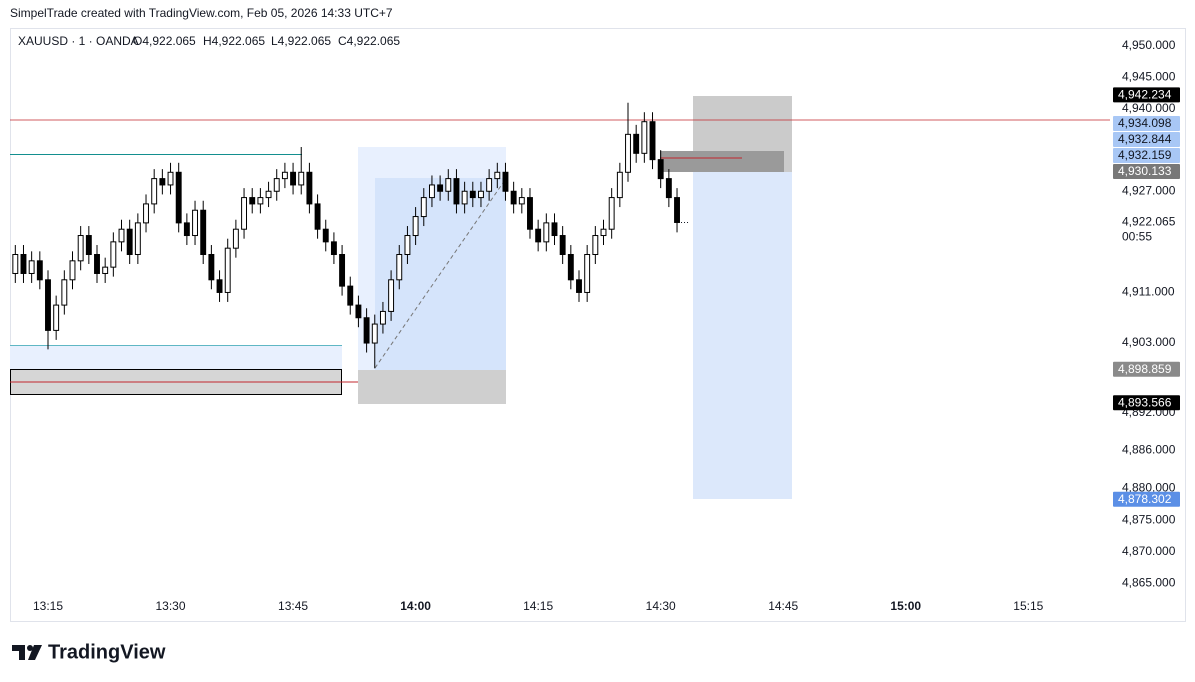  What do you see at coordinates (48, 606) in the screenshot?
I see `x-tick-label: 13:15` at bounding box center [48, 606].